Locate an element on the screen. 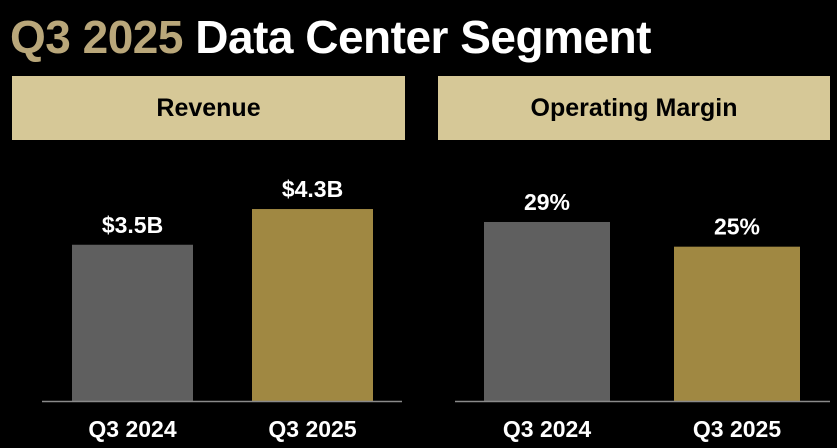 This screenshot has height=448, width=837. revenue-header-label: Revenue is located at coordinates (208, 107).